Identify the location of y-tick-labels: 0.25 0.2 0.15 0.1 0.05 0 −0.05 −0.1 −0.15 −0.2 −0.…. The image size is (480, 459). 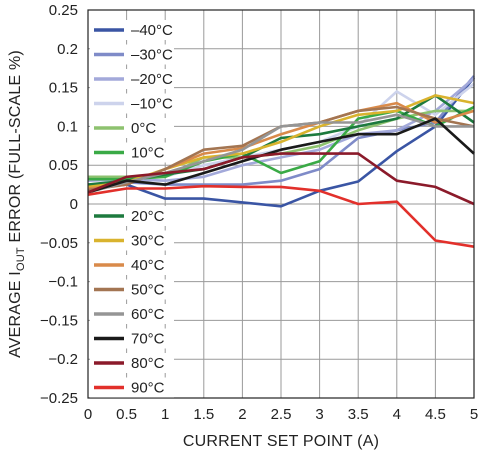
(59, 204).